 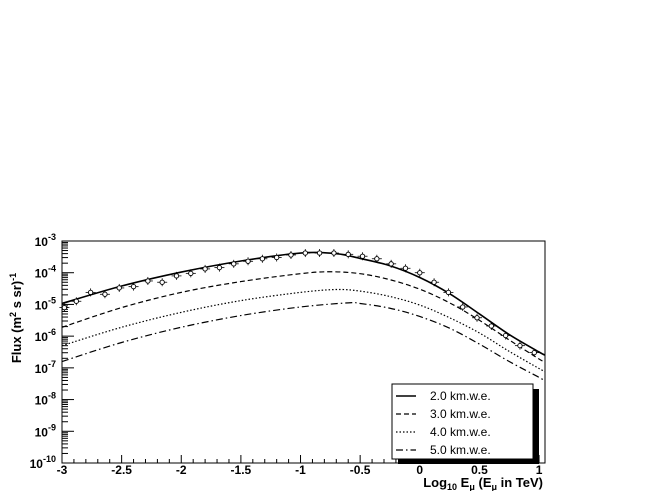 What do you see at coordinates (45, 399) in the screenshot?
I see `y-tick-label: 10⁻⁸` at bounding box center [45, 399].